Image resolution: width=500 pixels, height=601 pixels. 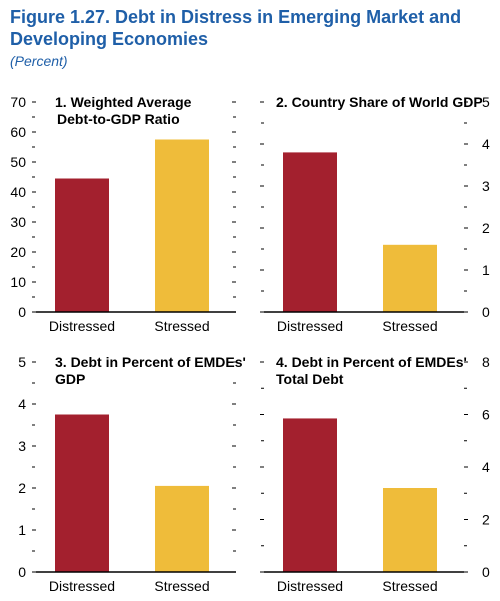 I want to click on panel-title: 1. Weighted Average, so click(x=123, y=102).